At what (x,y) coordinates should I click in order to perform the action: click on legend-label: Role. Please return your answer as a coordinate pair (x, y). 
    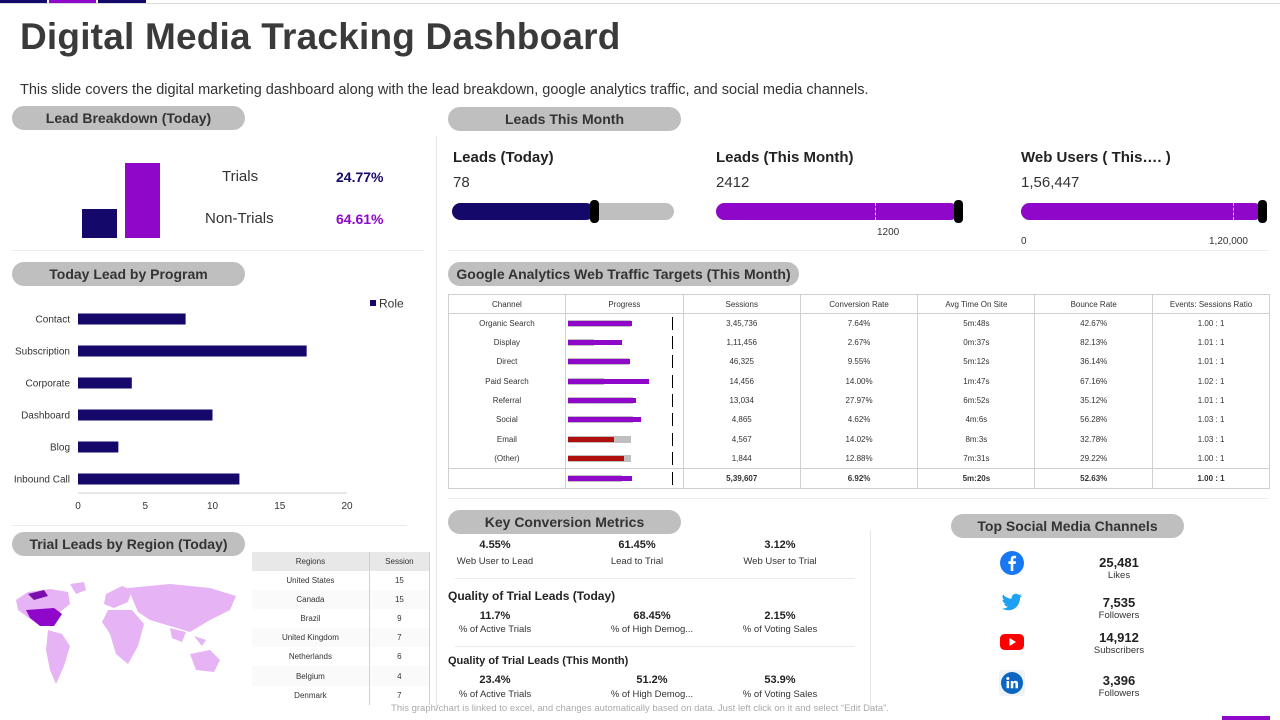
    Looking at the image, I should click on (391, 304).